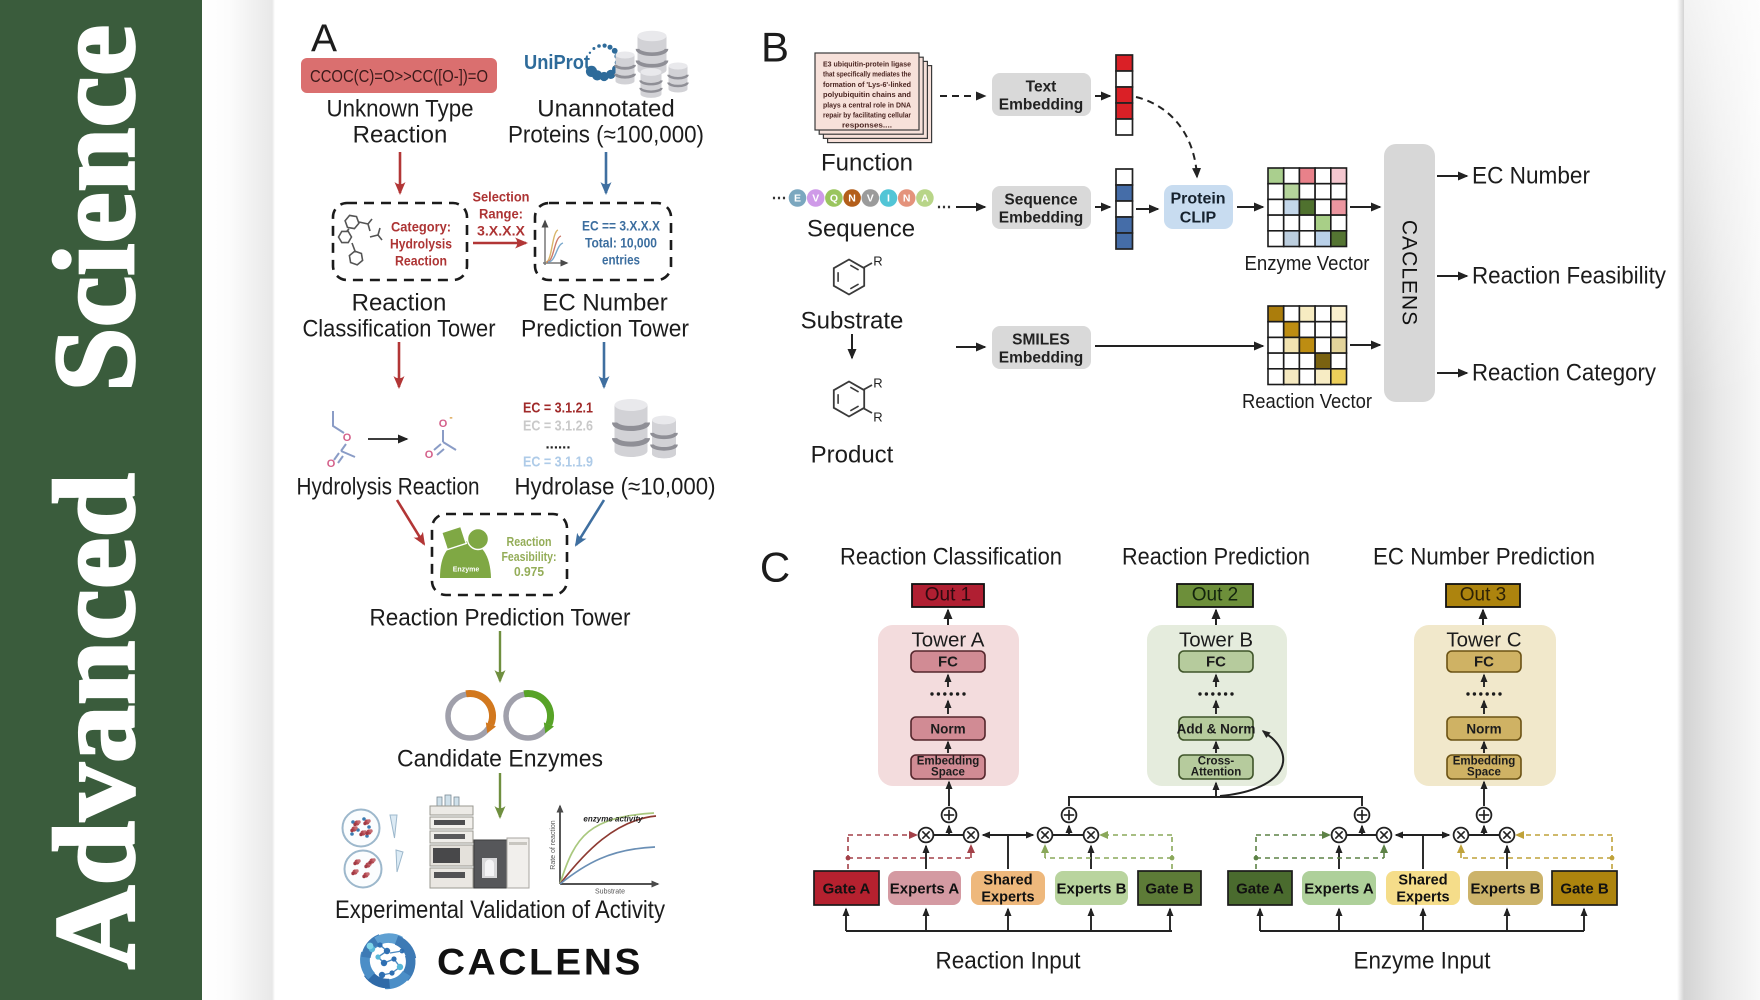  What do you see at coordinates (1483, 640) in the screenshot?
I see `svg-text: Tower C` at bounding box center [1483, 640].